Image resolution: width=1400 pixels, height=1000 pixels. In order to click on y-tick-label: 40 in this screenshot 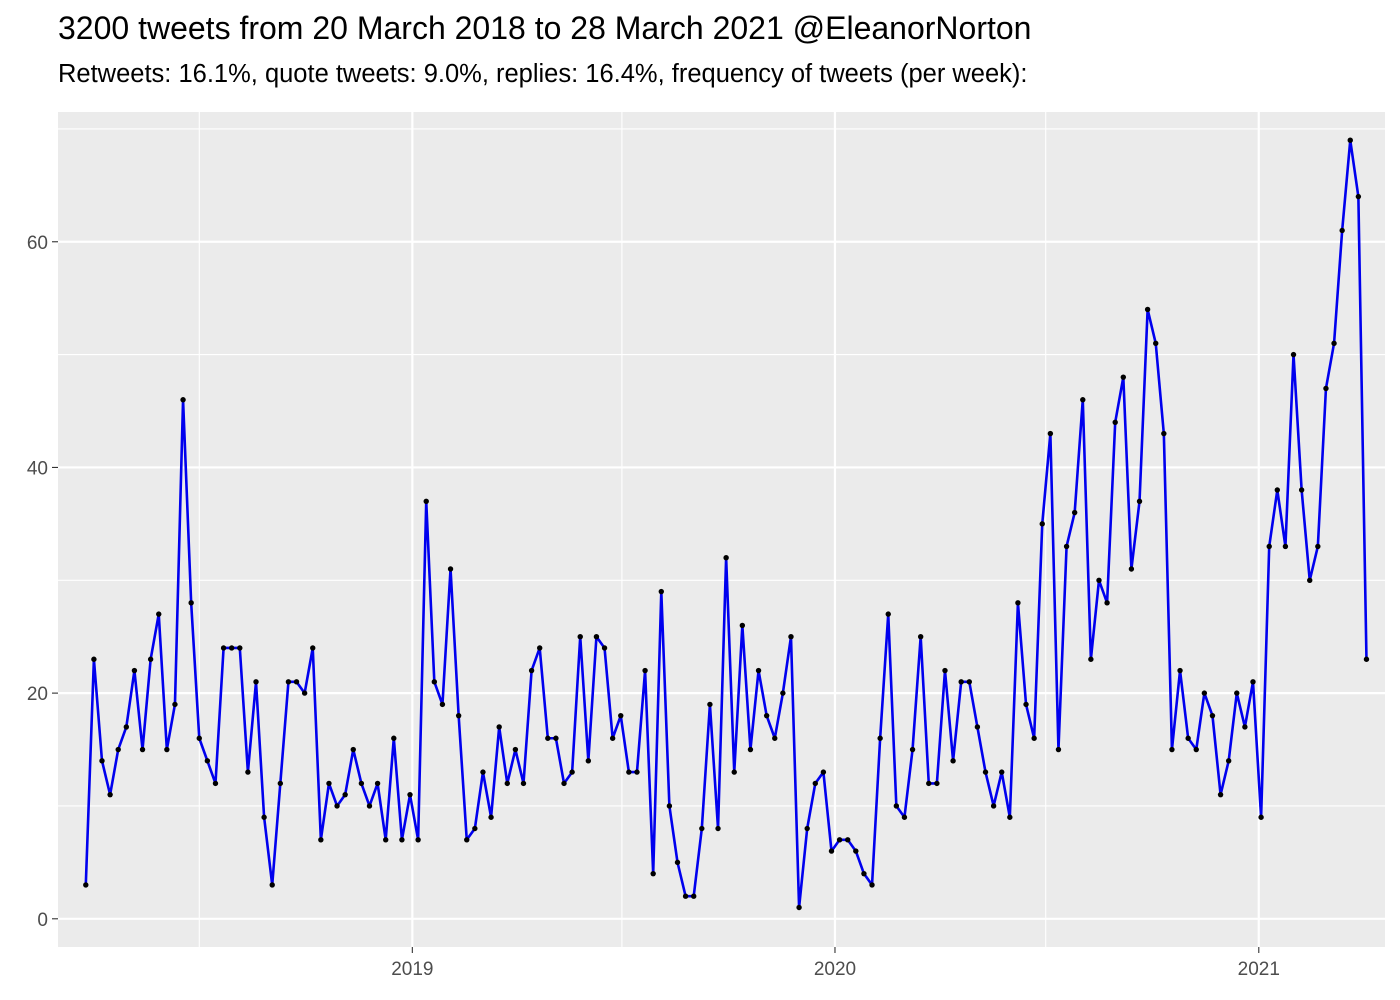, I will do `click(37, 468)`.